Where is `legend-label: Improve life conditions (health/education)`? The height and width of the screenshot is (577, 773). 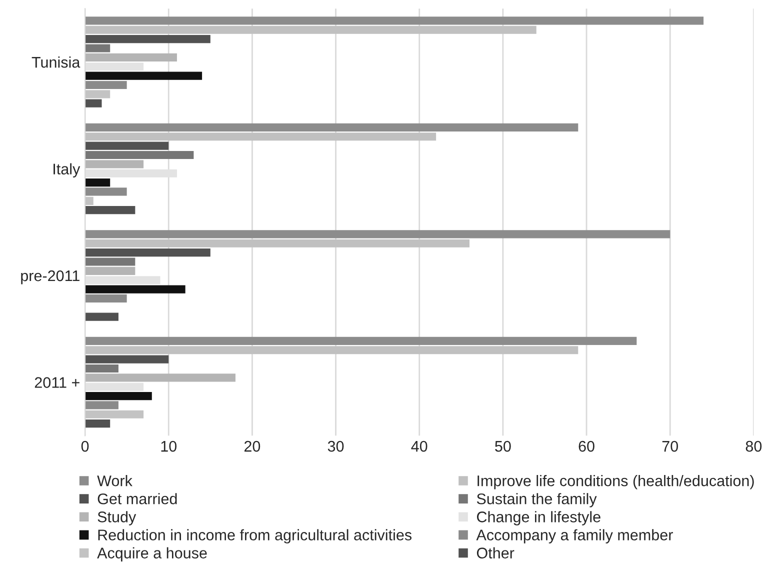
legend-label: Improve life conditions (health/education) is located at coordinates (616, 482).